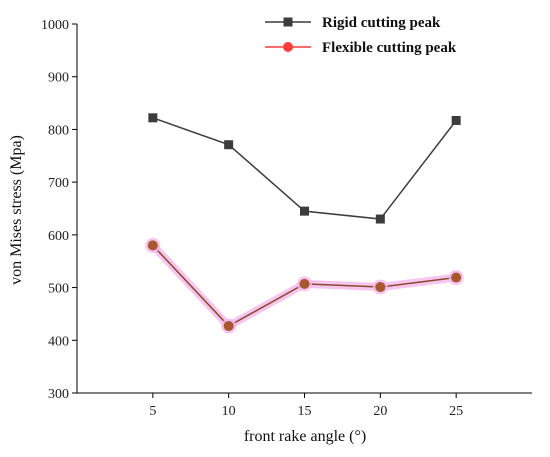 The width and height of the screenshot is (550, 457). What do you see at coordinates (304, 168) in the screenshot?
I see `series-line-rigid` at bounding box center [304, 168].